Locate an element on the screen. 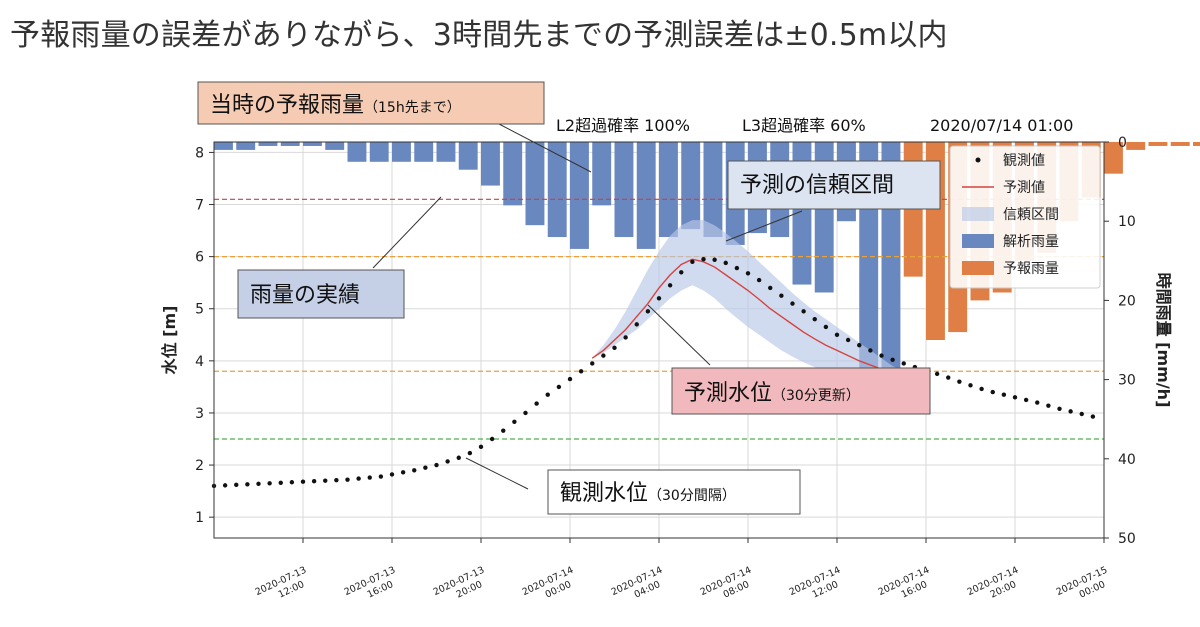  confidence-band is located at coordinates (748, 301).